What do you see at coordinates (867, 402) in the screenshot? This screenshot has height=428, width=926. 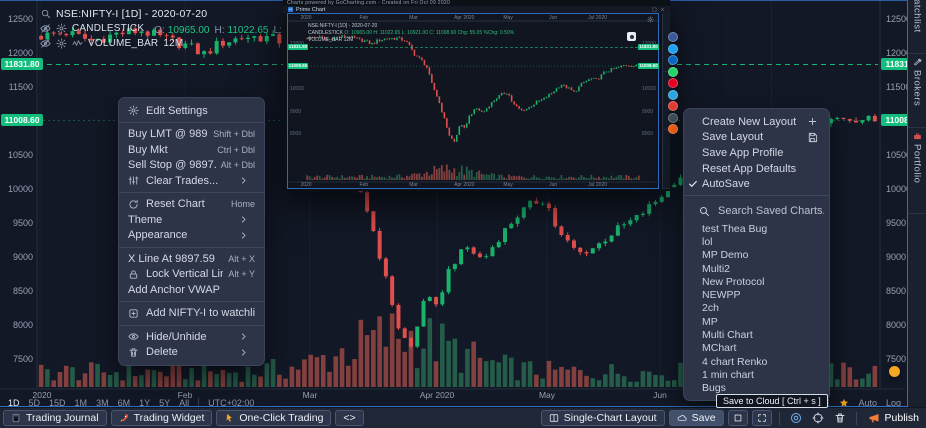 I see `auto-scale-toggle: Auto` at bounding box center [867, 402].